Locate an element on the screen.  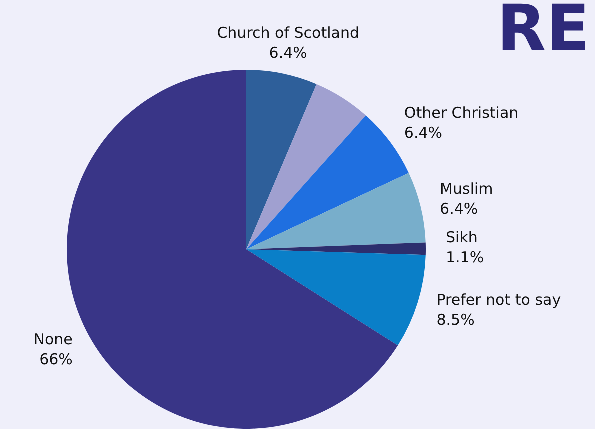
data-label: 66% is located at coordinates (56, 359).